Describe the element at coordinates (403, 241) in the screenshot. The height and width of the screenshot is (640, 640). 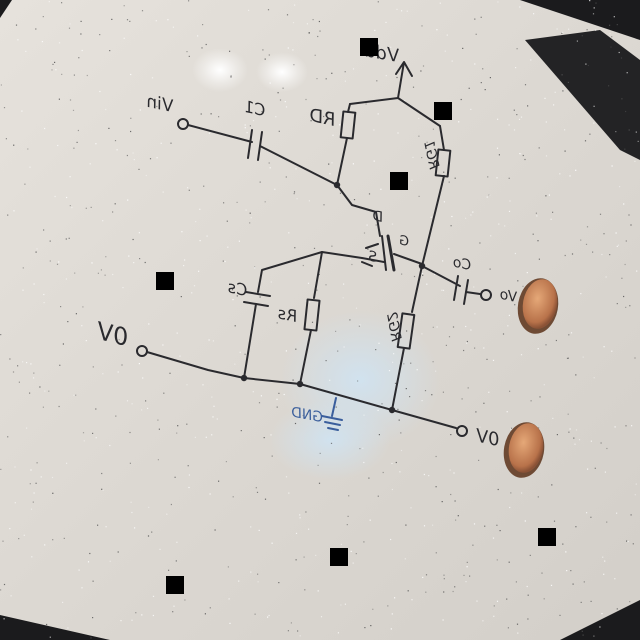
I see `label-g: G` at that location.